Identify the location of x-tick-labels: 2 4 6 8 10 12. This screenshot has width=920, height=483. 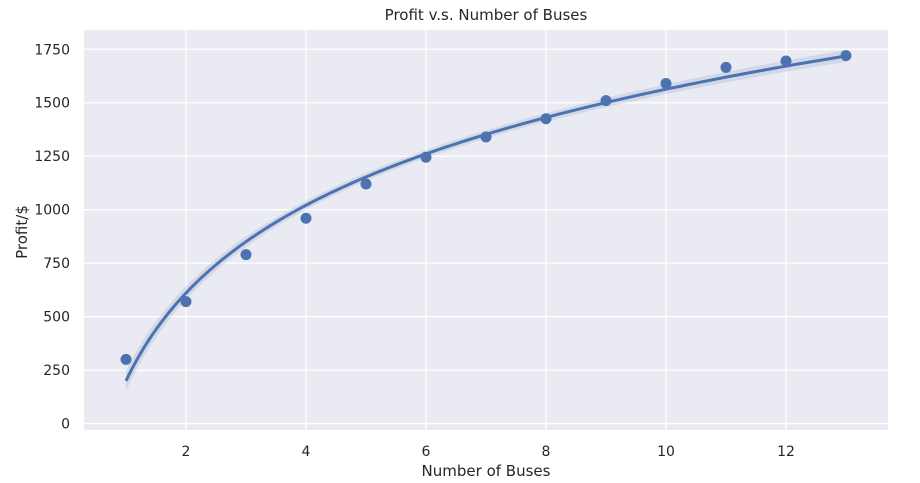
(488, 452).